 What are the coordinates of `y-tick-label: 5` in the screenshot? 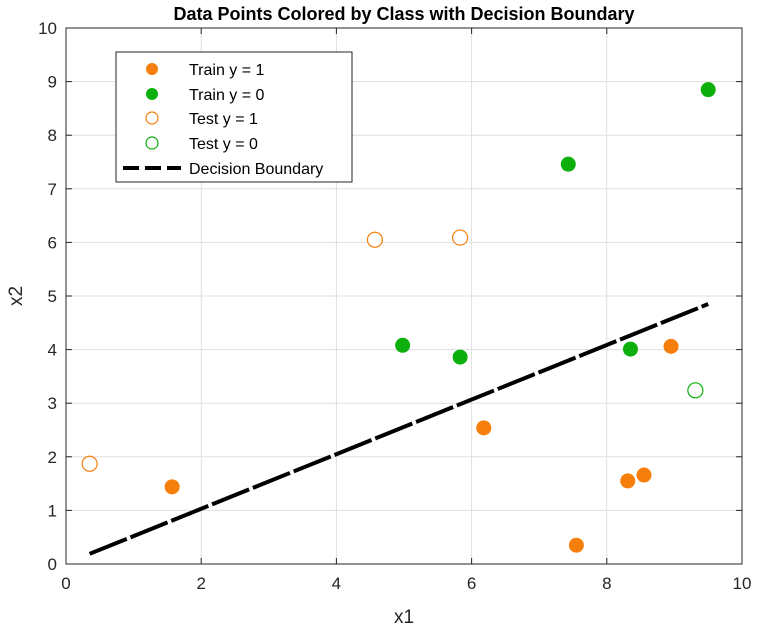 It's located at (52, 296).